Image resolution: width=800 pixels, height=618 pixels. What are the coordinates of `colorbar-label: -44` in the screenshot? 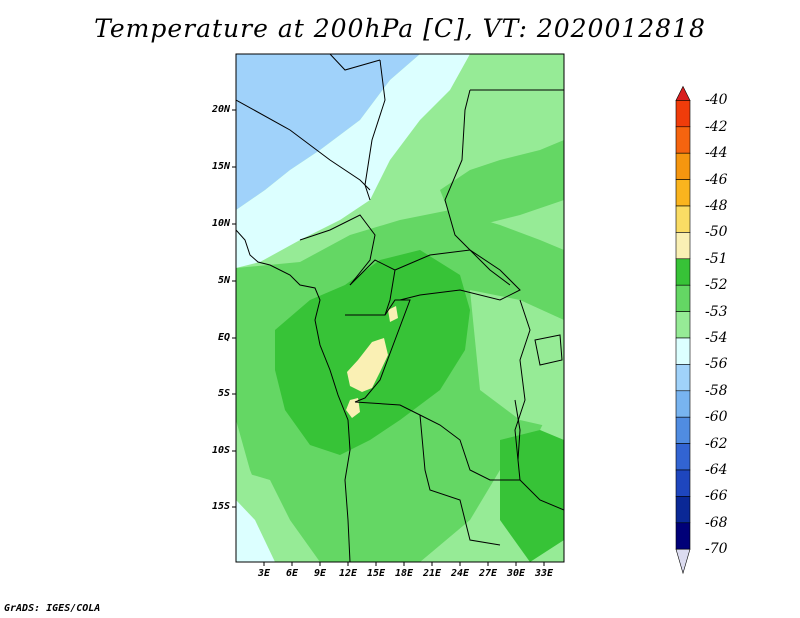 It's located at (716, 153).